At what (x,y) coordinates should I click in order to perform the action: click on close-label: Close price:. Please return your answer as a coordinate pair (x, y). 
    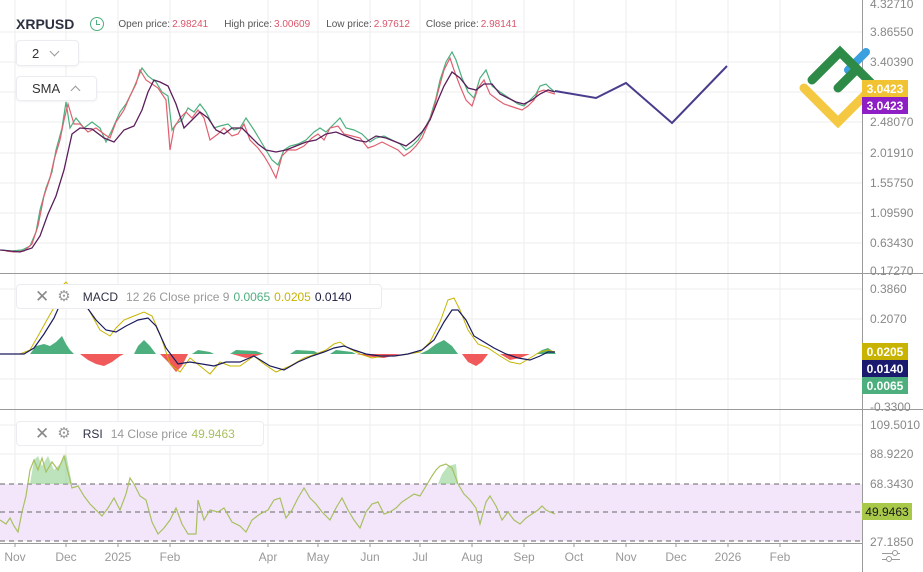
    Looking at the image, I should click on (452, 24).